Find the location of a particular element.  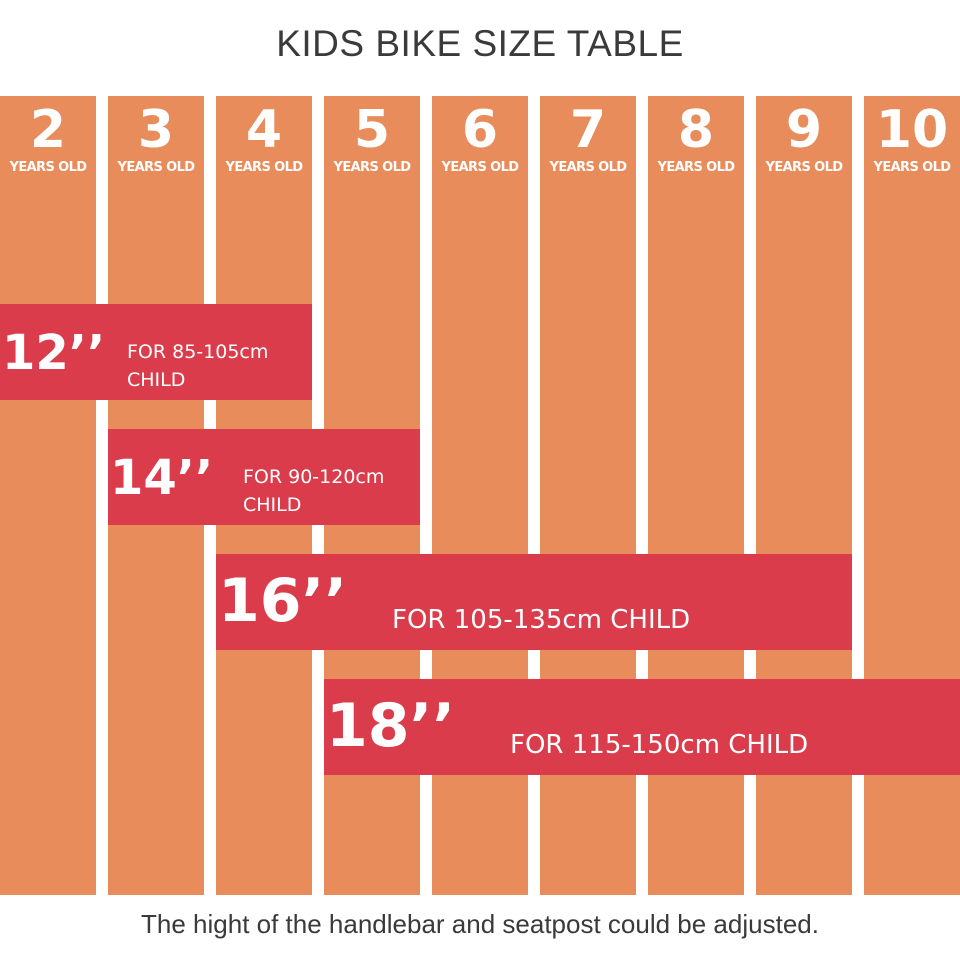

age-number: 6 is located at coordinates (480, 130).